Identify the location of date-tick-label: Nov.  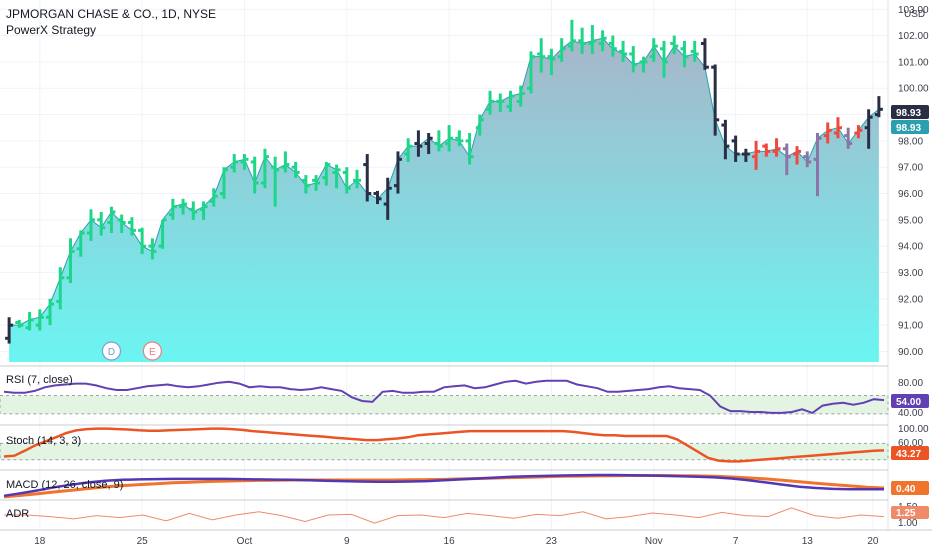
(654, 541).